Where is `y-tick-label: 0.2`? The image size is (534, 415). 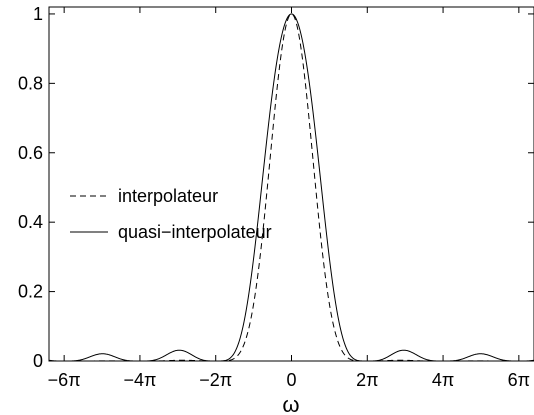
y-tick-label: 0.2 is located at coordinates (30, 292).